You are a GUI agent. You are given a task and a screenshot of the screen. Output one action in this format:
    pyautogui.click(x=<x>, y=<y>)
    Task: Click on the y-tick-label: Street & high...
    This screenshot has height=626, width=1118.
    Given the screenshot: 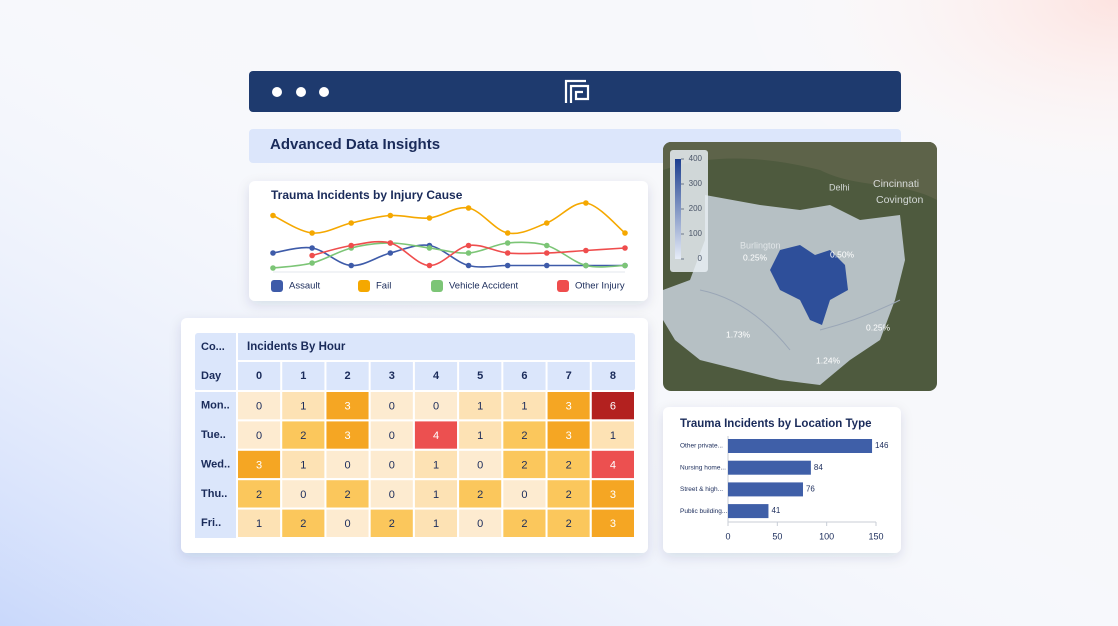 What is the action you would take?
    pyautogui.click(x=701, y=489)
    